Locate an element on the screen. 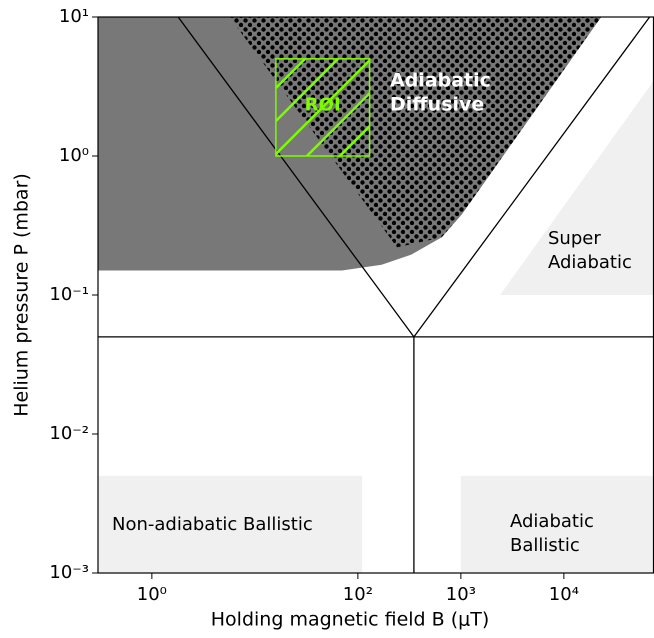  y-axis-label: Helium pressure P (mbar) is located at coordinates (22, 295).